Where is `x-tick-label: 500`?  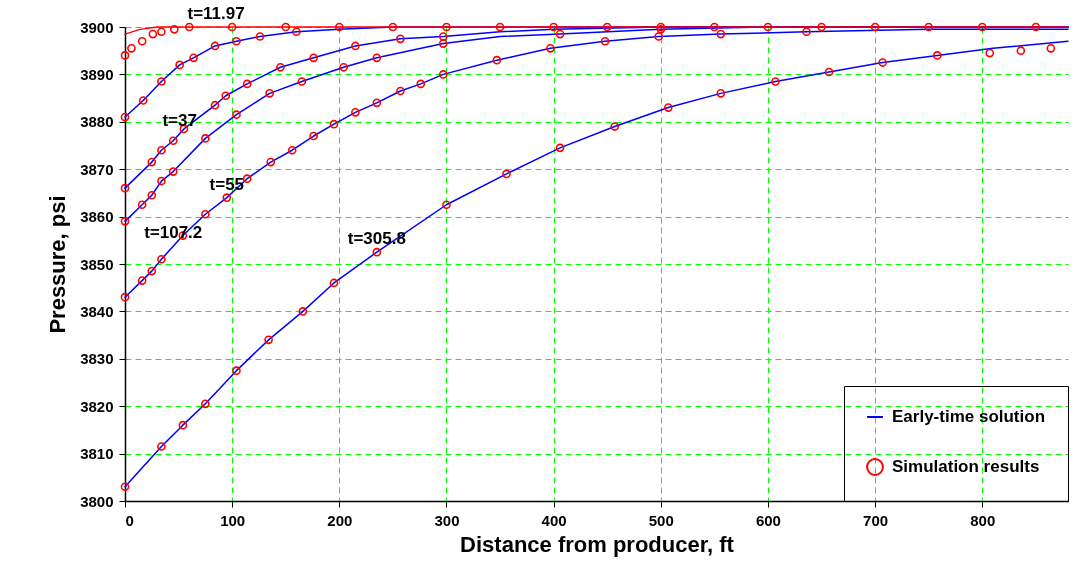
x-tick-label: 500 is located at coordinates (661, 520).